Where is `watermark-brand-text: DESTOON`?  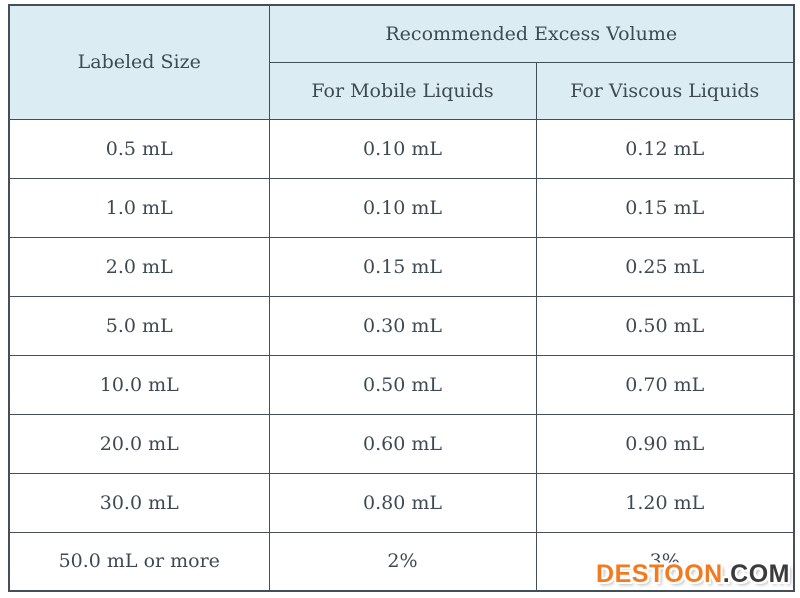 watermark-brand-text: DESTOON is located at coordinates (659, 574).